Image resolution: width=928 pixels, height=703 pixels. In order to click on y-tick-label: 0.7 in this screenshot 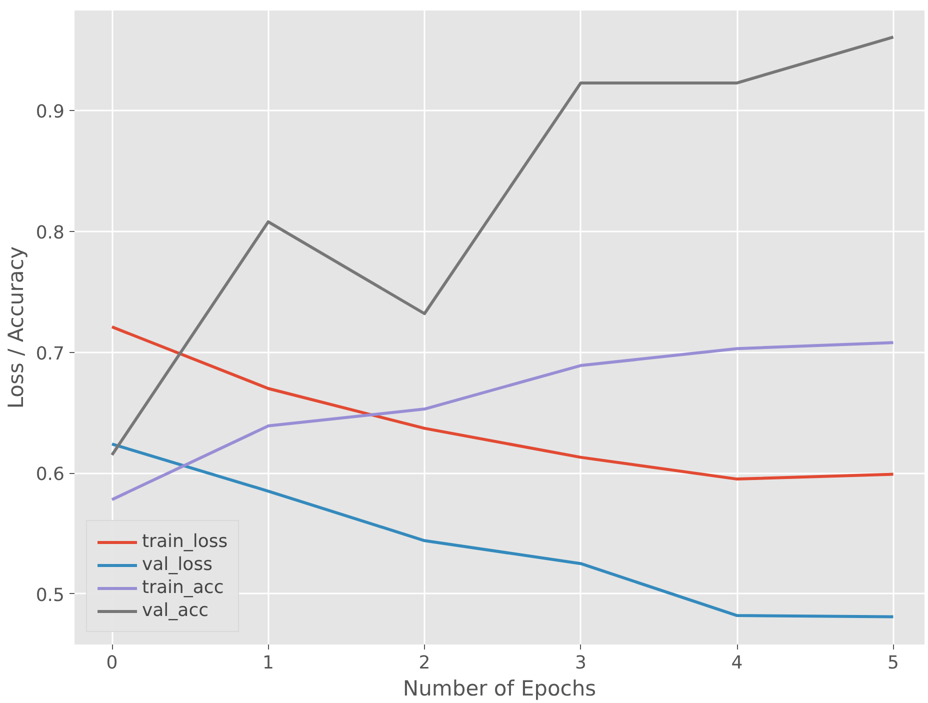, I will do `click(50, 353)`.